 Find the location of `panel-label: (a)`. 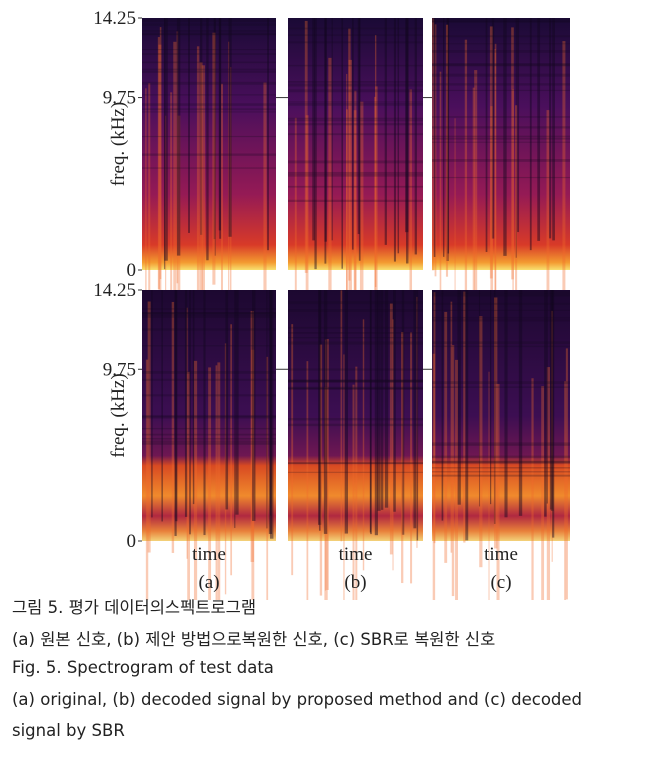

panel-label: (a) is located at coordinates (208, 582).